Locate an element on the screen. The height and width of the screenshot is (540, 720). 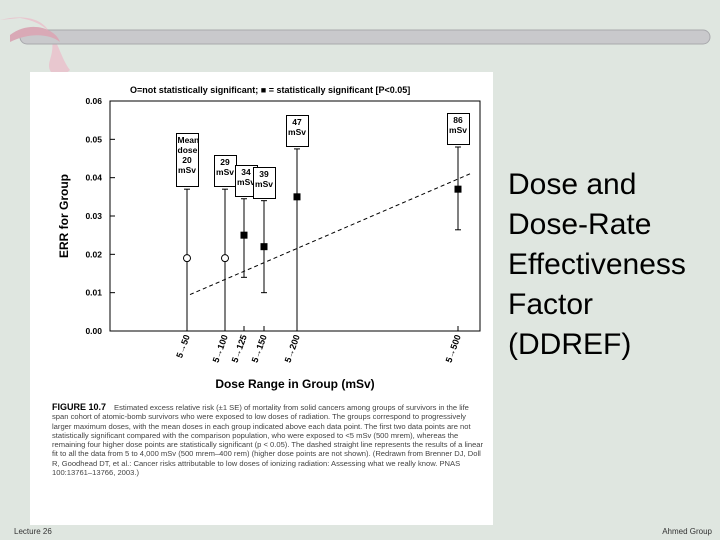
y-tick-label: 0.06 is located at coordinates (93, 101).